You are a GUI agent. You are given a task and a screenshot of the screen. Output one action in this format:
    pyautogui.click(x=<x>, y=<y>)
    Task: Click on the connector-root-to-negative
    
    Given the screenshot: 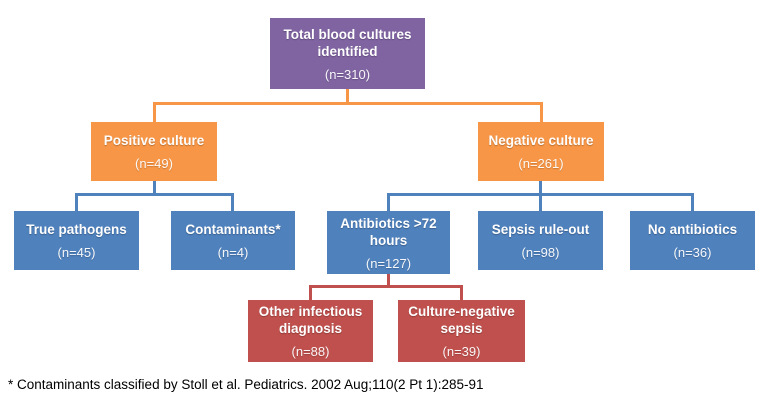 What is the action you would take?
    pyautogui.click(x=541, y=112)
    